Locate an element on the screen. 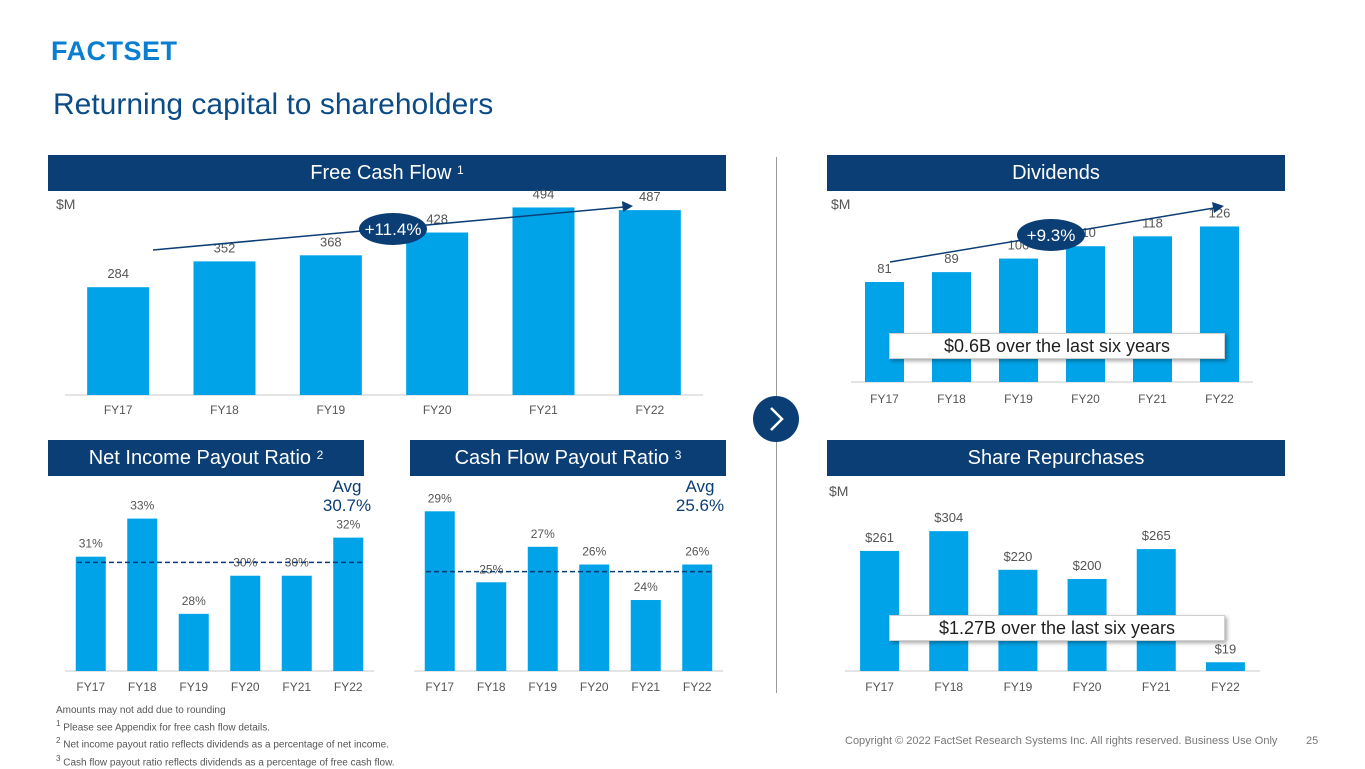  cf_payout-data-label: 24% is located at coordinates (646, 587).